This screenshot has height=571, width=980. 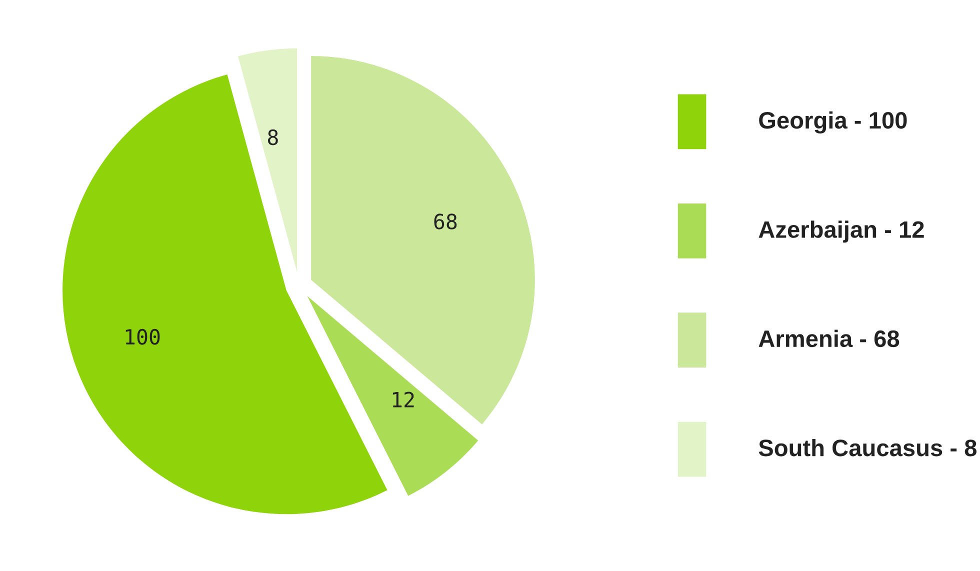 What do you see at coordinates (445, 222) in the screenshot?
I see `data-label: 68` at bounding box center [445, 222].